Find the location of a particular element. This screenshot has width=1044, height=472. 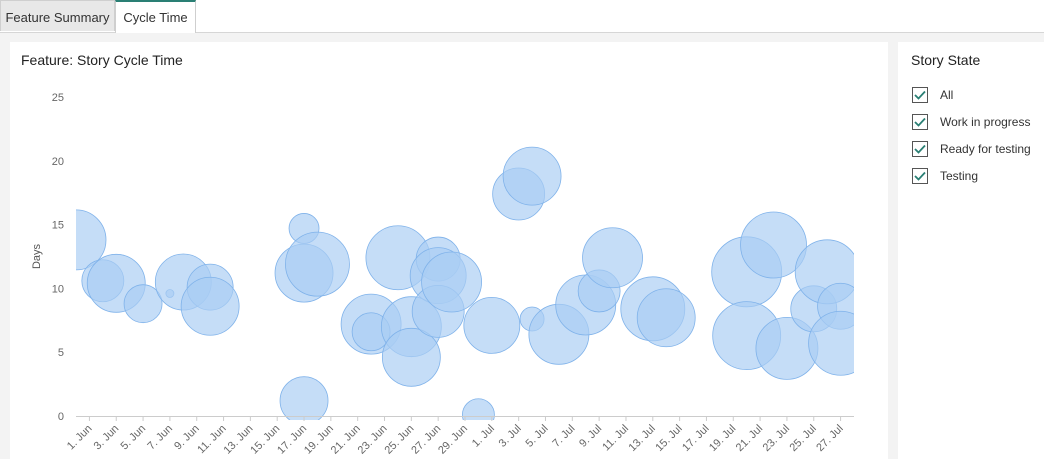

x-tick-label: 1. Jul is located at coordinates (483, 436).